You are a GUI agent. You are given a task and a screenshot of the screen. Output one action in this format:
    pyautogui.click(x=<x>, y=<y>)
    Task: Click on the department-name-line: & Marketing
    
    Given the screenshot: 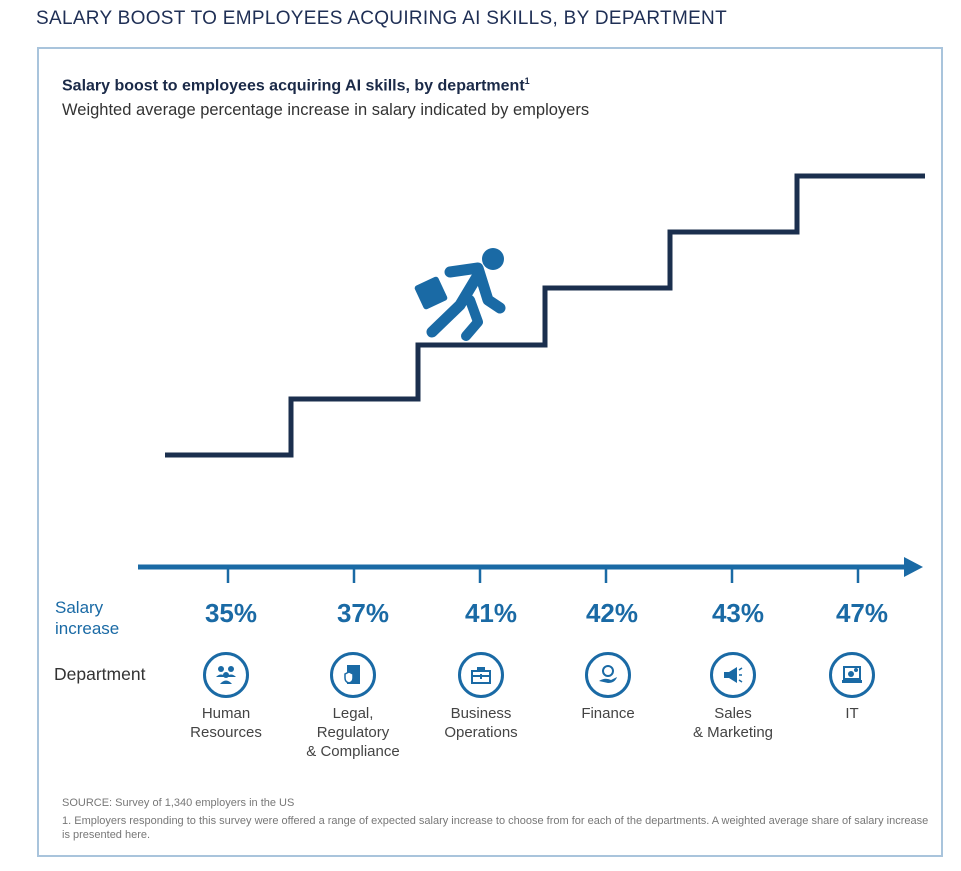 What is the action you would take?
    pyautogui.click(x=733, y=732)
    